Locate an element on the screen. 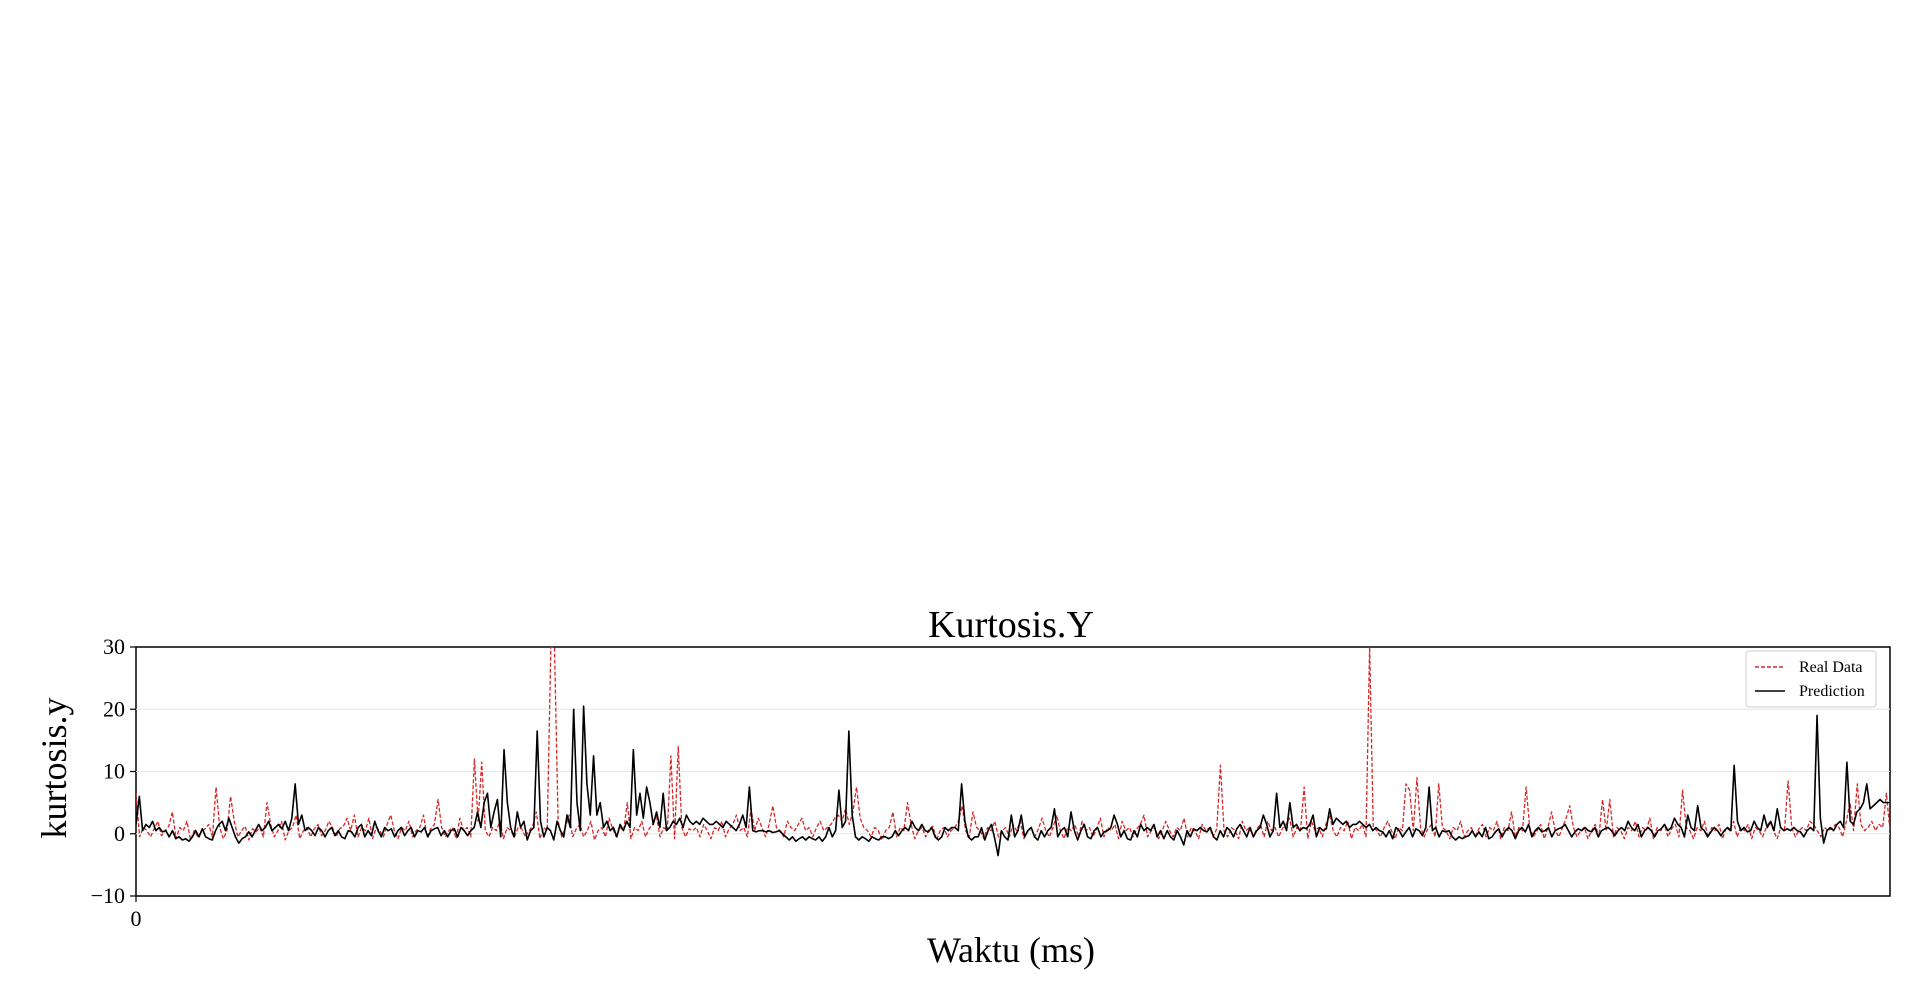 The height and width of the screenshot is (981, 1920). y-axis: −10 0 10 20 30 is located at coordinates (113, 771).